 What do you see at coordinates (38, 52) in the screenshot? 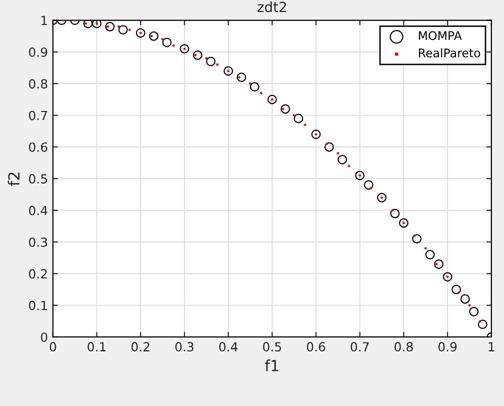
I see `y-tick-label: 0.9` at bounding box center [38, 52].